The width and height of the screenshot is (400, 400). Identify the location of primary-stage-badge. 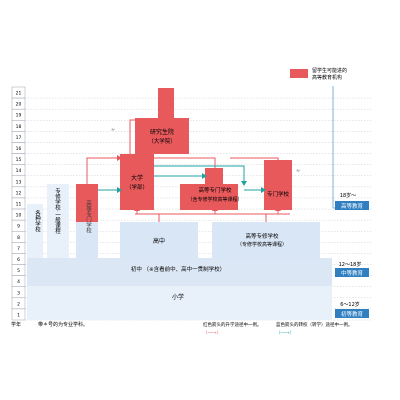
(352, 313).